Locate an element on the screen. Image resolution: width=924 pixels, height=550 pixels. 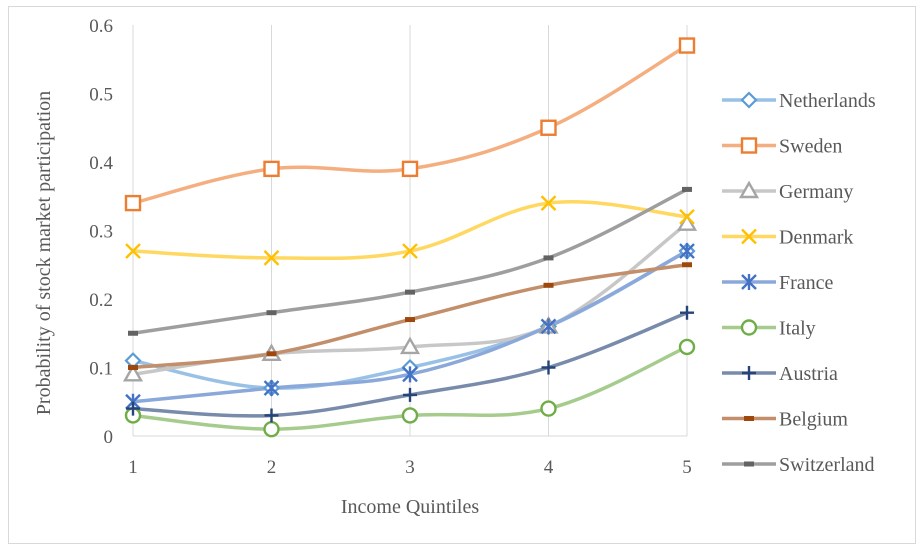
x-tick-label: 5 is located at coordinates (687, 467).